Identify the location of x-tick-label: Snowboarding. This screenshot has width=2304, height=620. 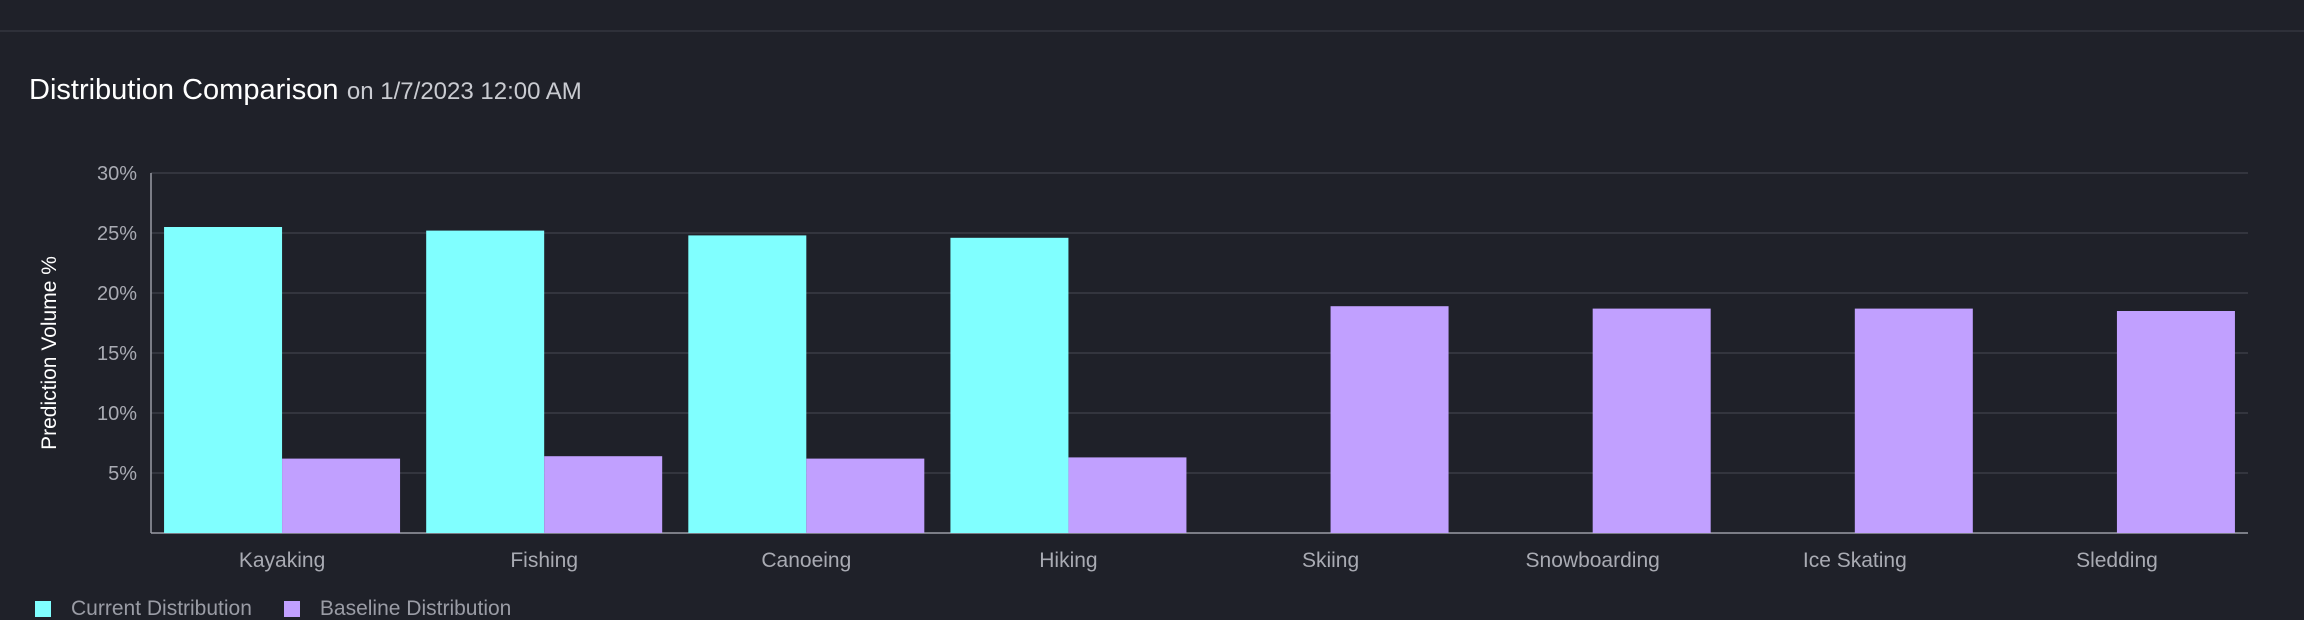
(1593, 560).